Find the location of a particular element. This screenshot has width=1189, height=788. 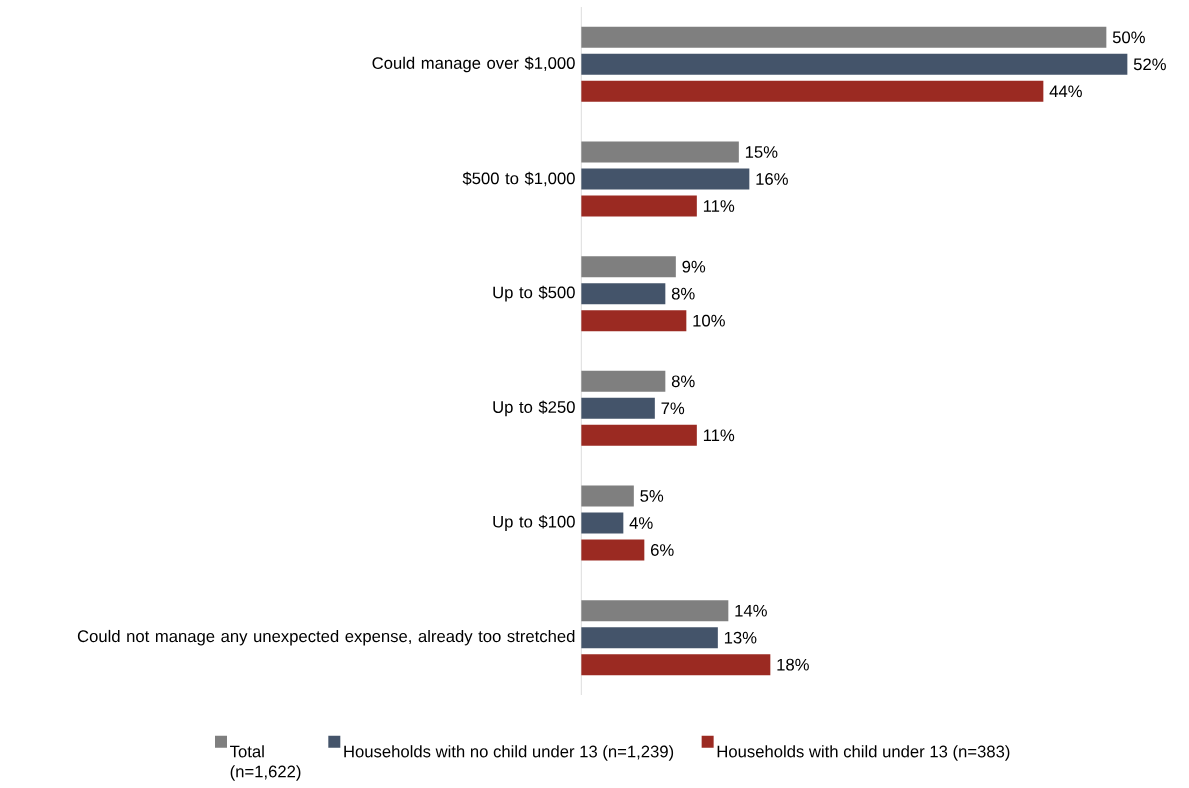

data-label: 15% is located at coordinates (761, 152).